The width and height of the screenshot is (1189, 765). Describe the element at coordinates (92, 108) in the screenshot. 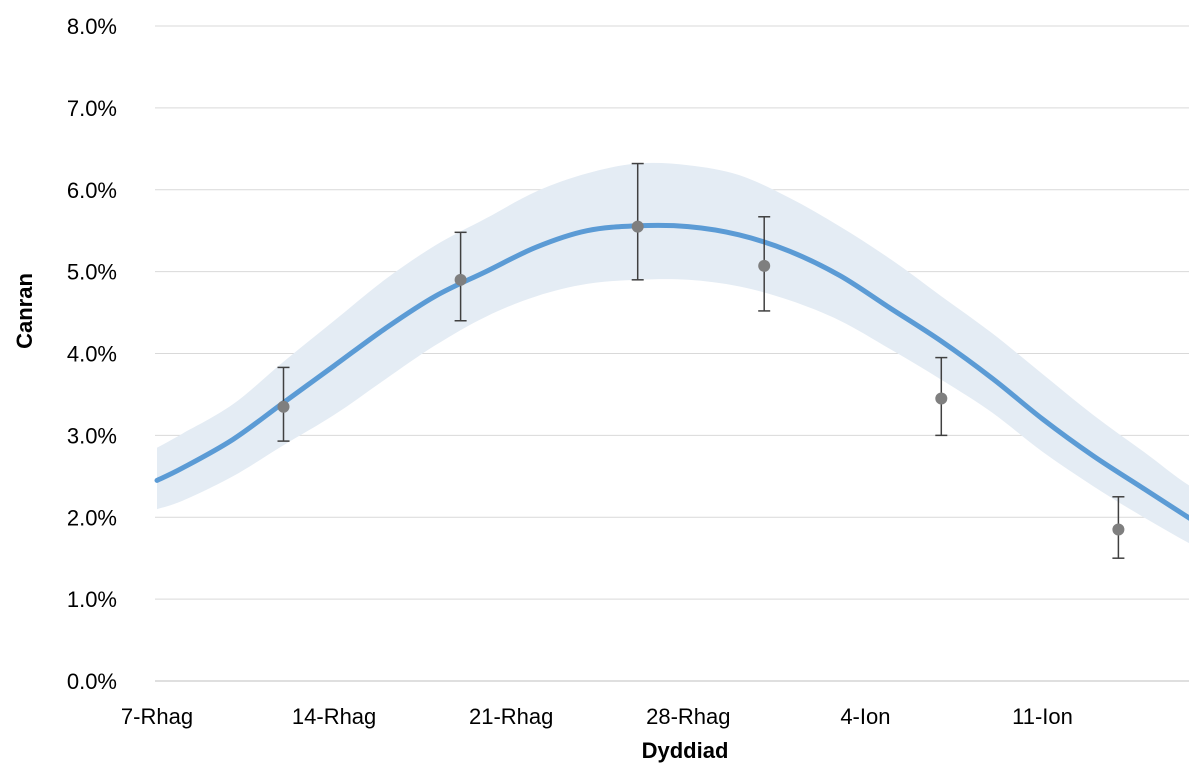

I see `y-tick-label: 7.0%` at that location.